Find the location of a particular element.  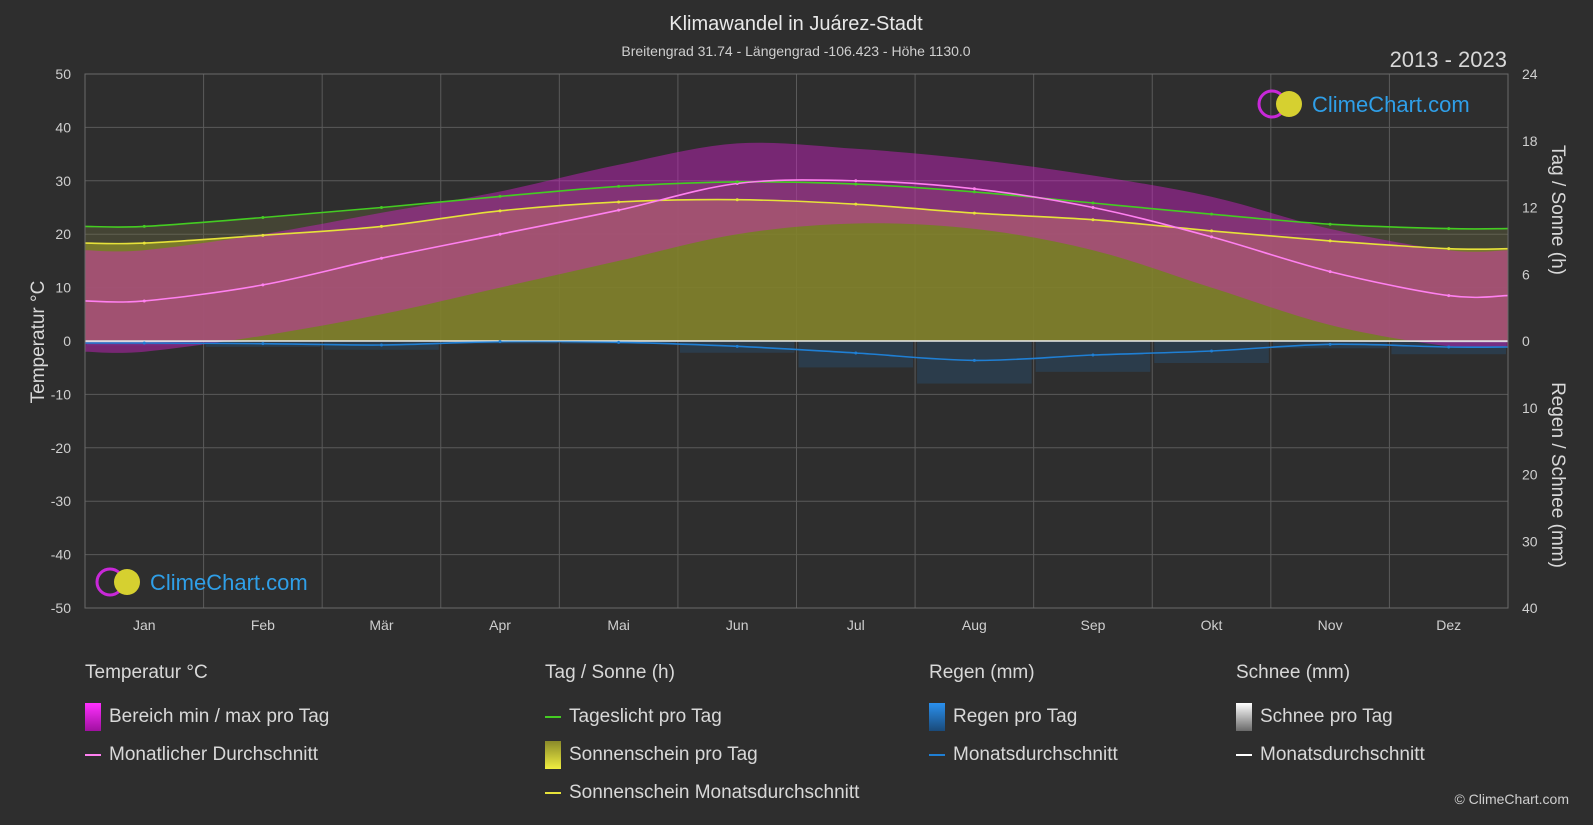

copyright: © ClimeChart.com is located at coordinates (1511, 799).